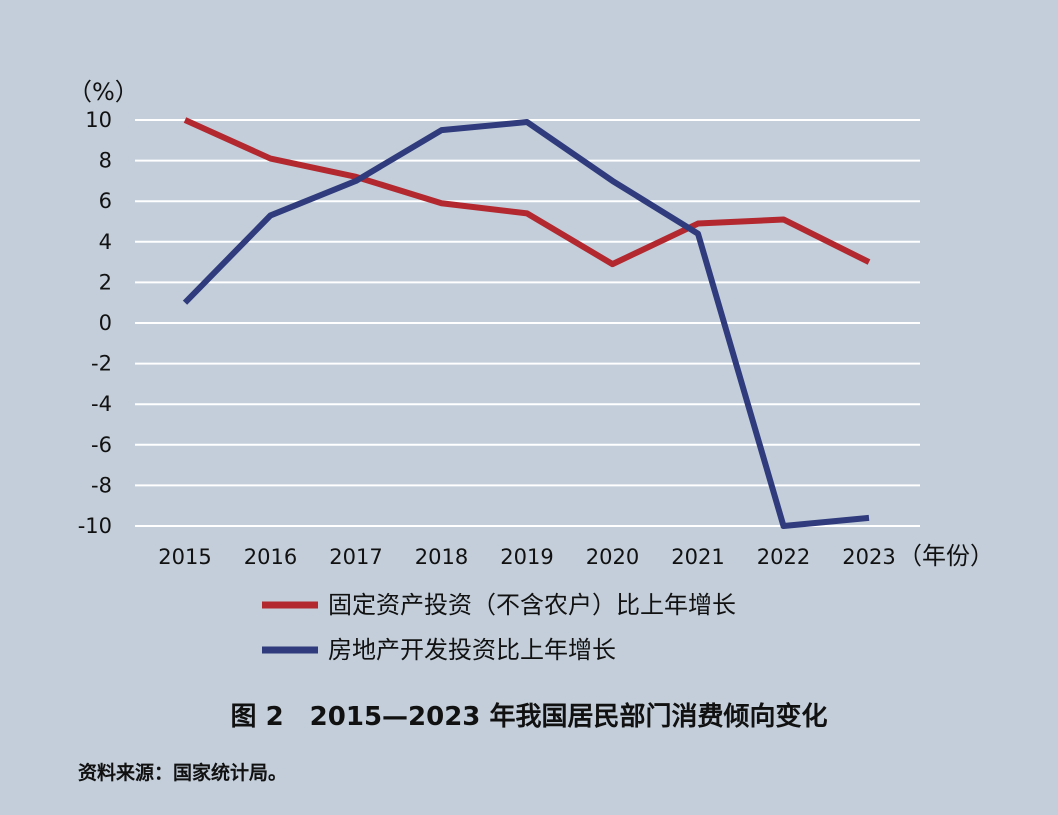 The image size is (1058, 815). What do you see at coordinates (105, 323) in the screenshot?
I see `y-tick-label: 0` at bounding box center [105, 323].